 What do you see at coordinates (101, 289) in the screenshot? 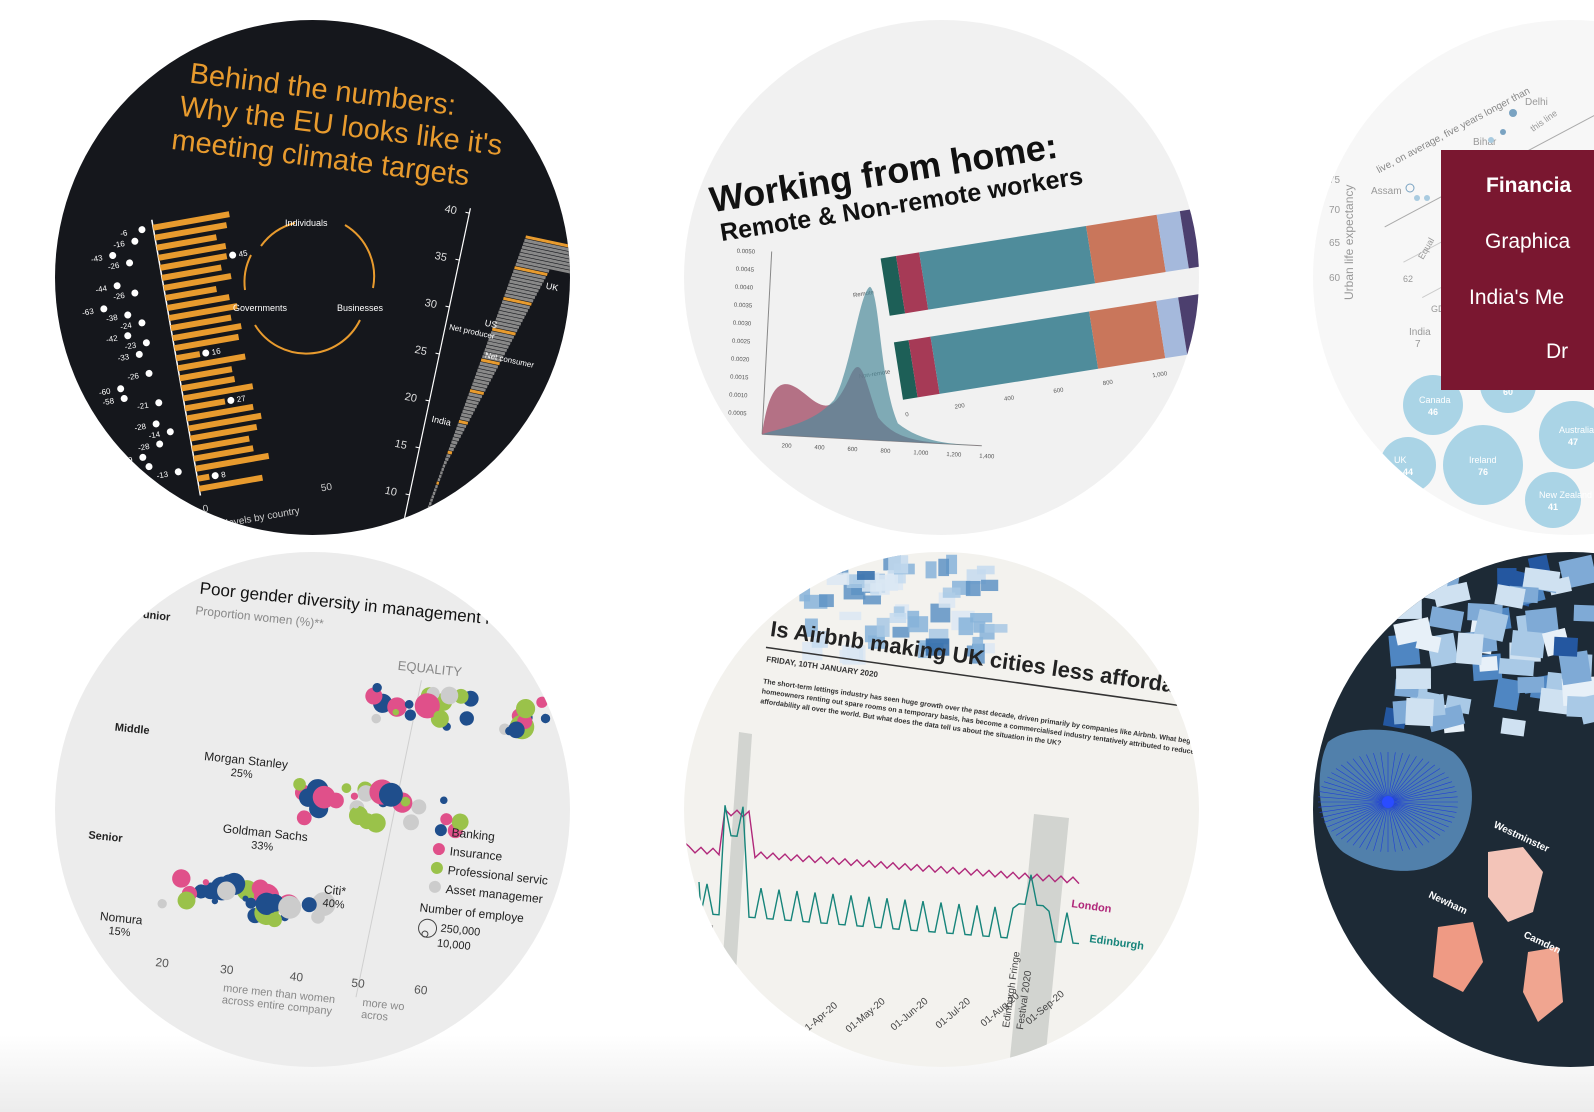
I see `eu-bar-label: -44` at bounding box center [101, 289].